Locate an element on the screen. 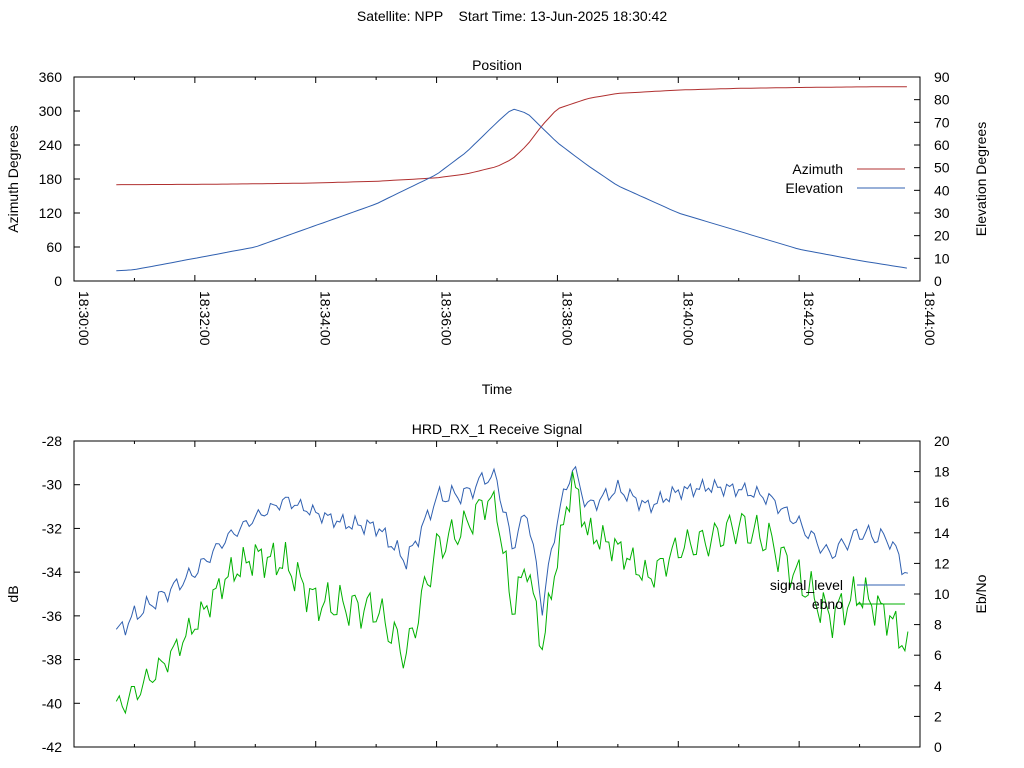 This screenshot has width=1024, height=768. y2-tick-label: 90 is located at coordinates (942, 77).